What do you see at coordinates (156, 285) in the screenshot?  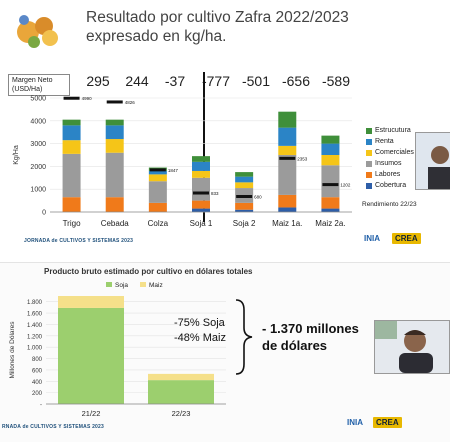 I see `legend-maiz: Maiz` at bounding box center [156, 285].